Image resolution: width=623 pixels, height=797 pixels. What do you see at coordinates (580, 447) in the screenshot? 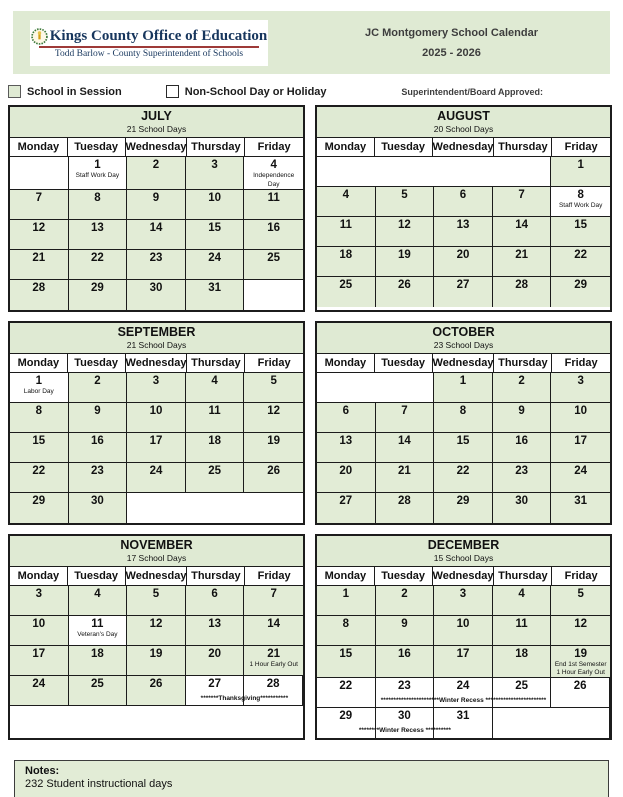
I see `day-cell-october-17: 17` at bounding box center [580, 447].